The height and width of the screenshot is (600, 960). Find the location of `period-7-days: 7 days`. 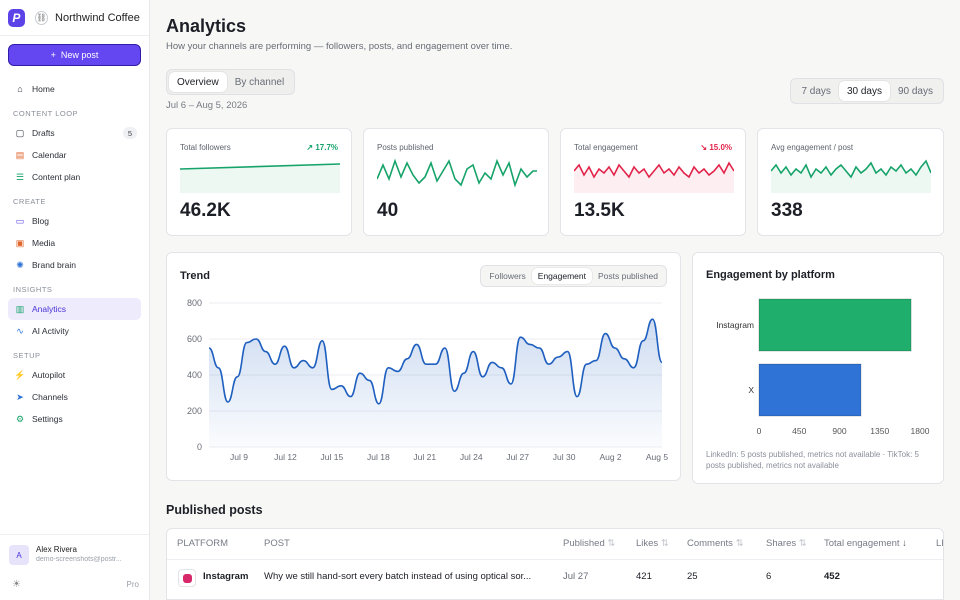

period-7-days: 7 days is located at coordinates (816, 91).